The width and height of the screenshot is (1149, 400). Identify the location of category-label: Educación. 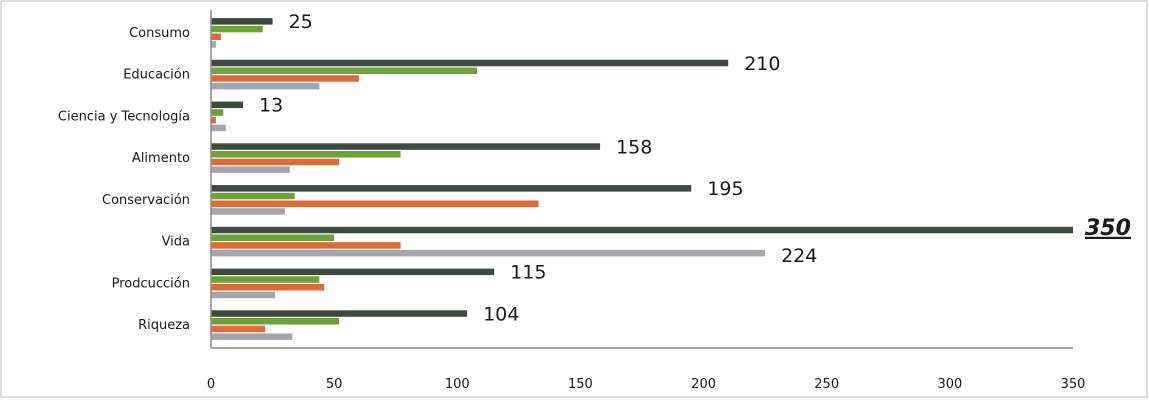
(156, 75).